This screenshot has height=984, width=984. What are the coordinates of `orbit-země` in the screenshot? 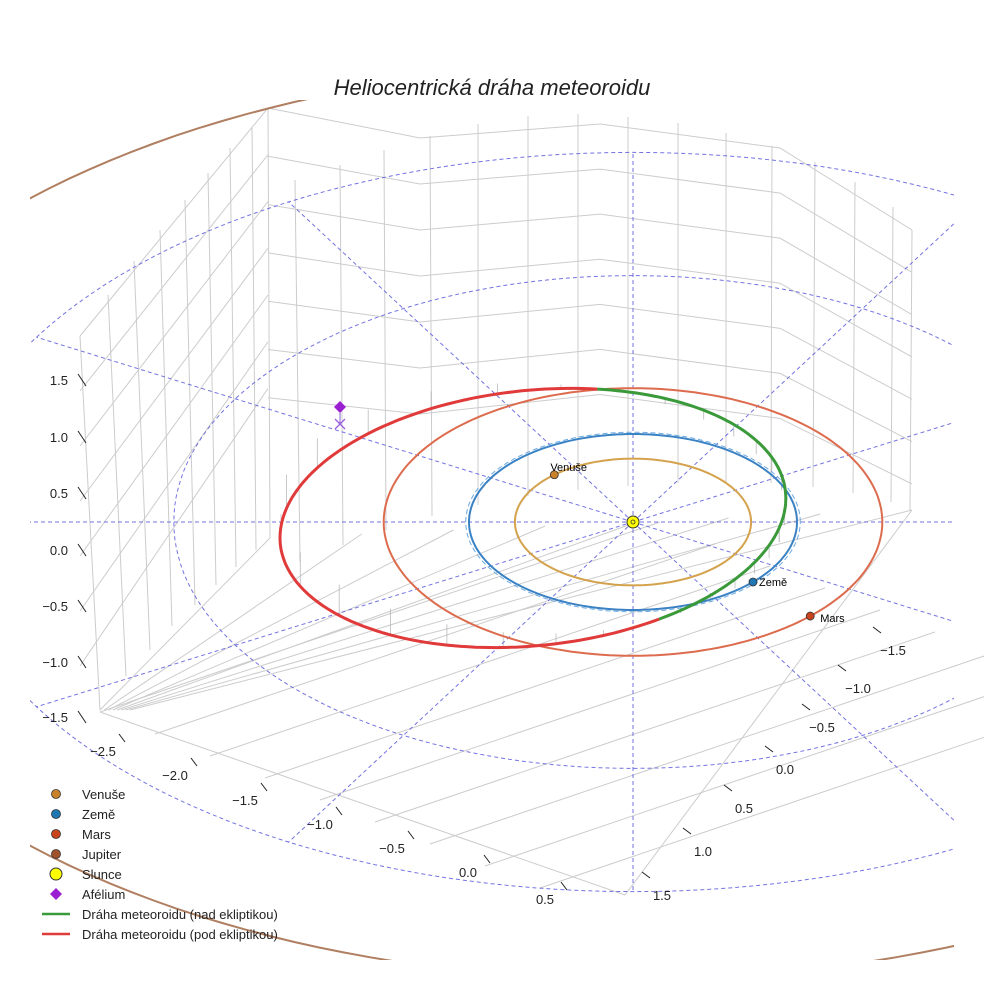 It's located at (632, 522).